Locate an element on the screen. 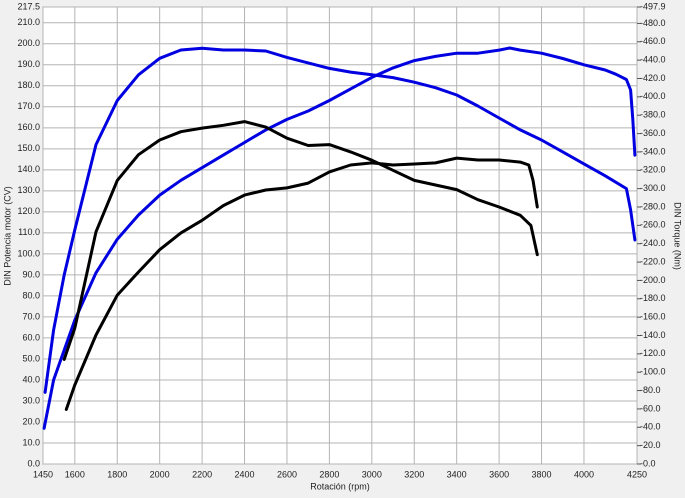  y-tick-label: 90.0 is located at coordinates (31, 274).